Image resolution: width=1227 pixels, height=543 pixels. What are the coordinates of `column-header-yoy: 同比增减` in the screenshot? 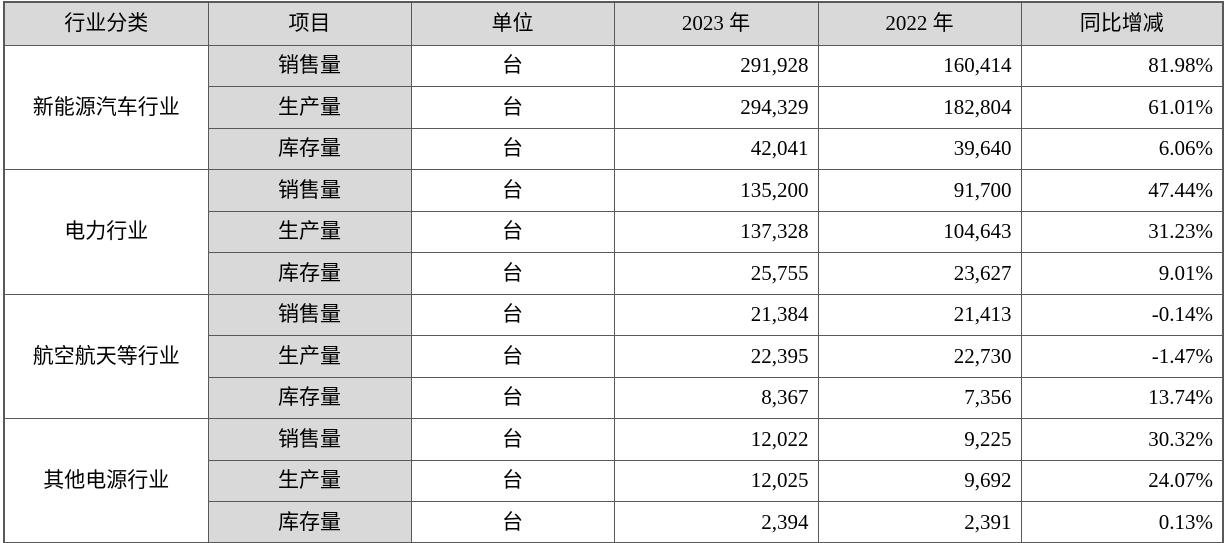 It's located at (1122, 23).